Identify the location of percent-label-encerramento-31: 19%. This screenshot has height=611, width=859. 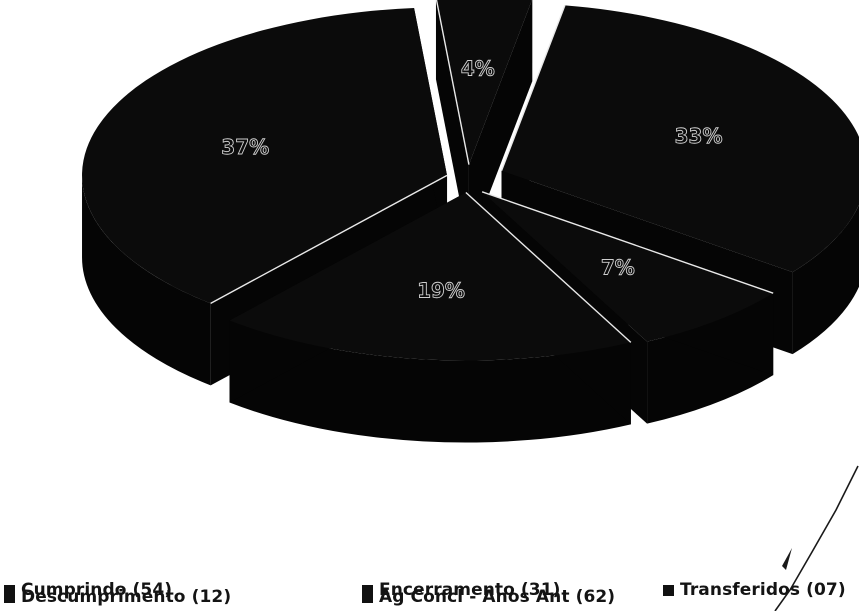
(441, 290).